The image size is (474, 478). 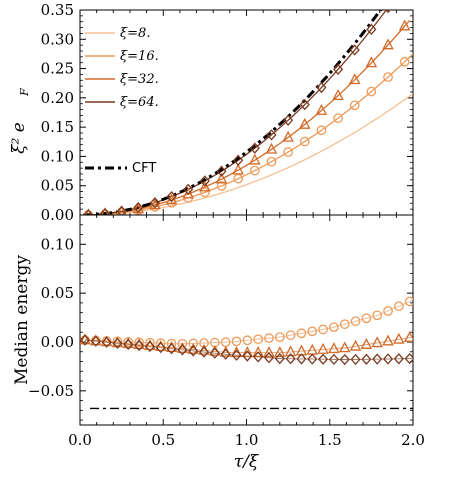 I want to click on x-tick-label: 0.5, so click(x=163, y=440).